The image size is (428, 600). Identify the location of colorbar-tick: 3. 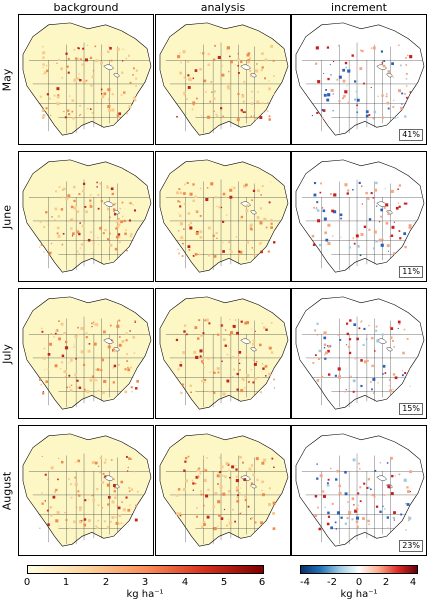
(145, 582).